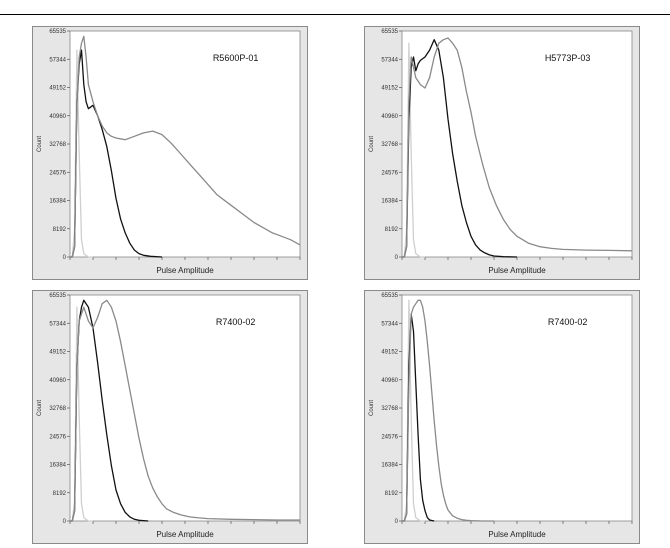 This screenshot has width=670, height=548. Describe the element at coordinates (568, 58) in the screenshot. I see `chart-title: H5773P-03` at that location.